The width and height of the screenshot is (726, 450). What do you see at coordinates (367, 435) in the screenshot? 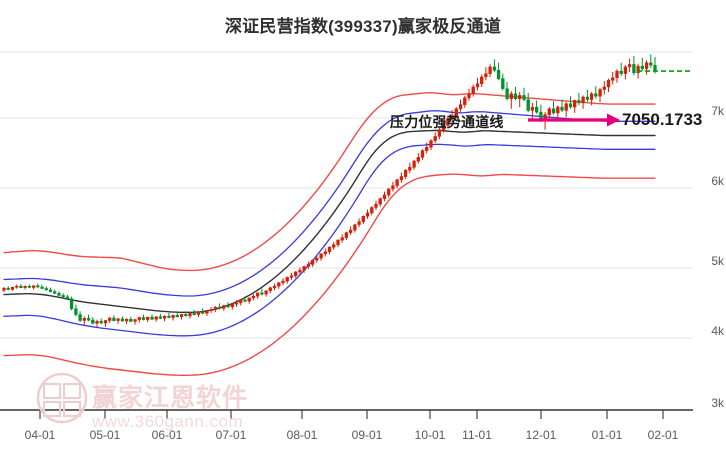
I see `x-axis-tick-09-01: 09-01` at bounding box center [367, 435].